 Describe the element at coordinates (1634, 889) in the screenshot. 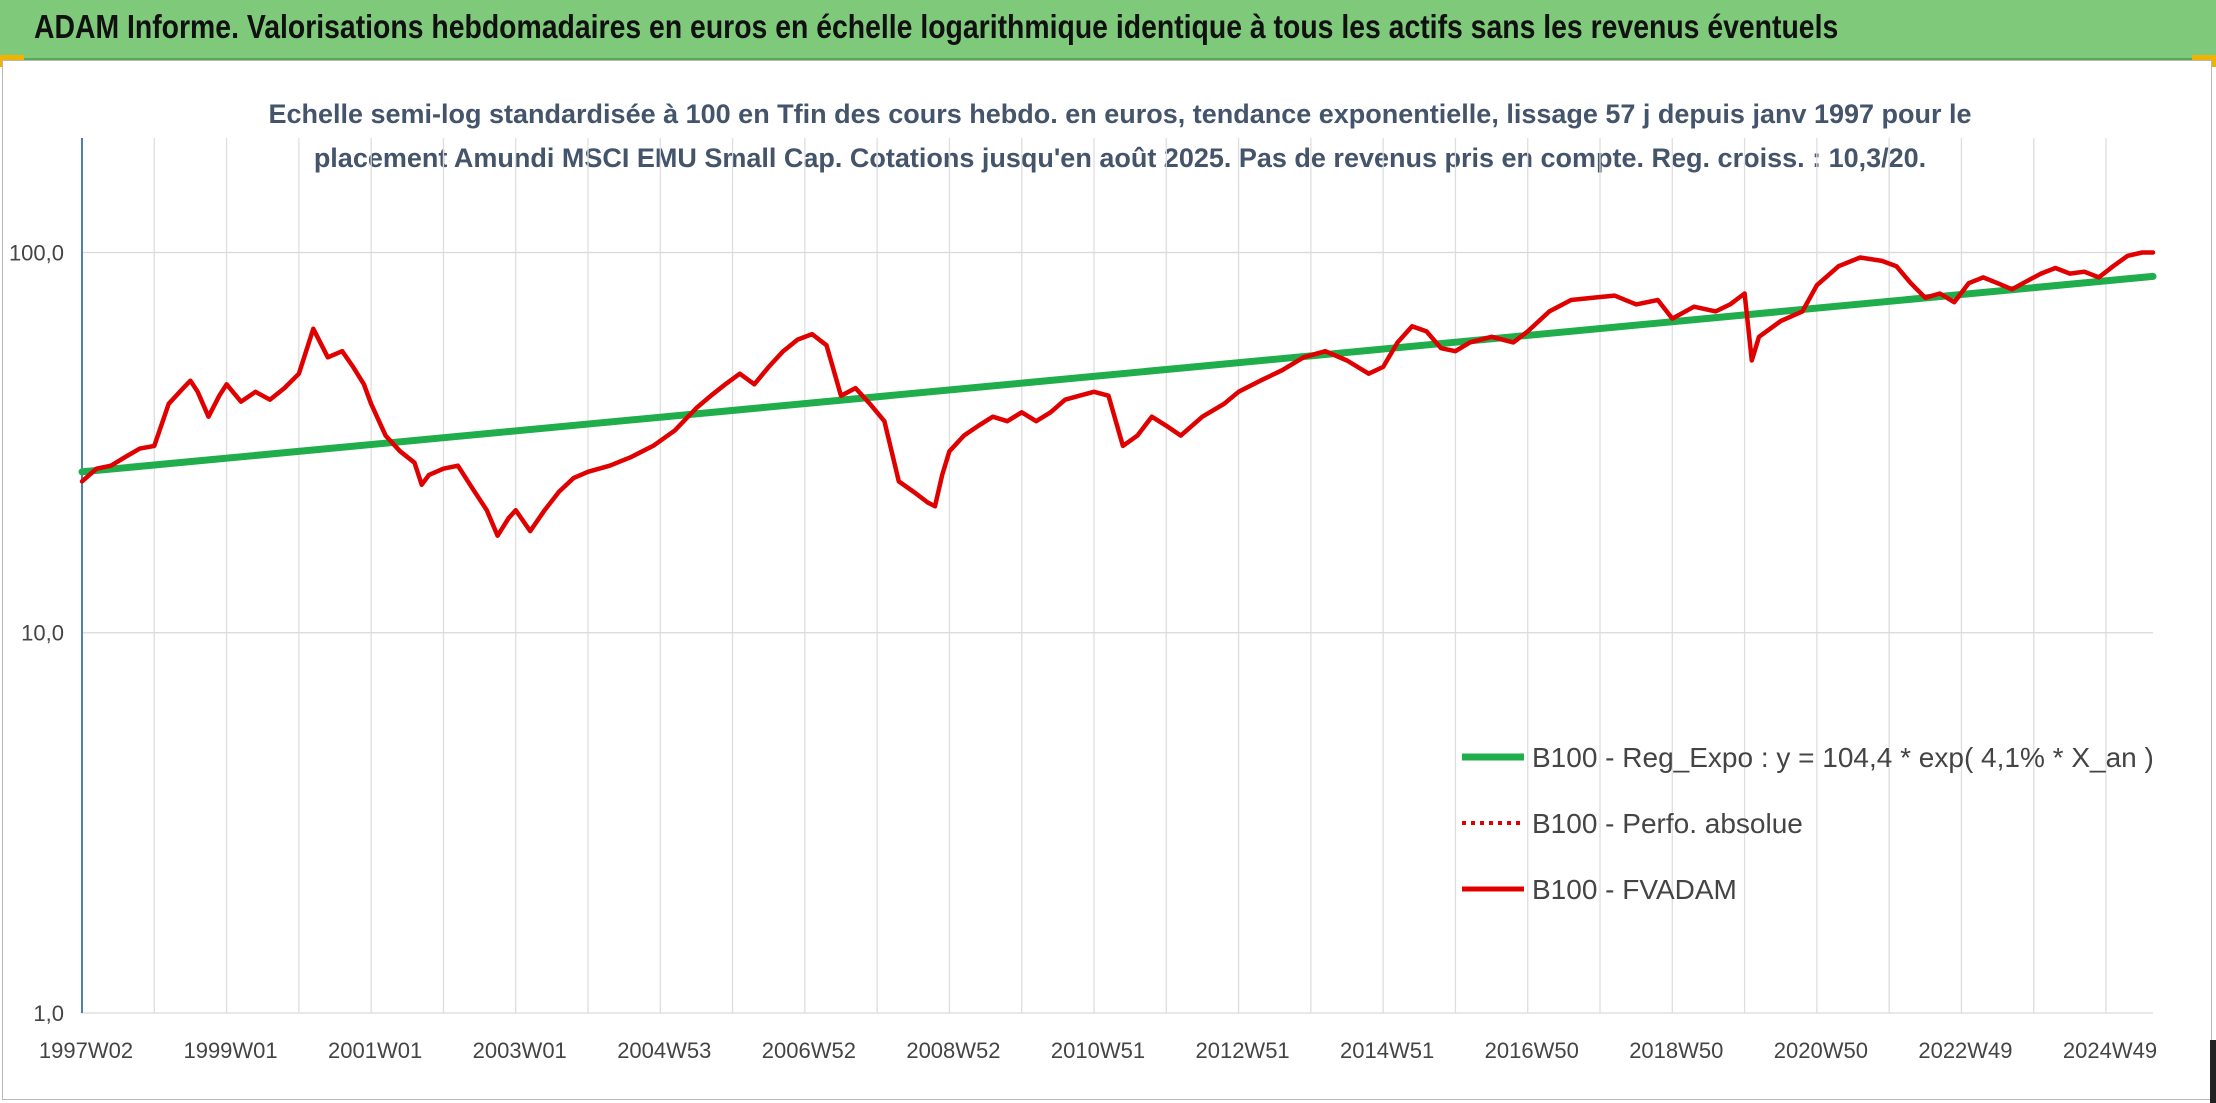

I see `legend-label: B100 - FVADAM` at that location.